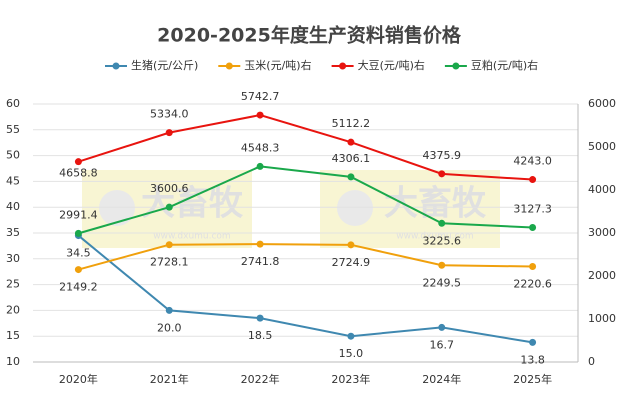 The image size is (619, 402). I want to click on y-tick-label: 20, so click(13, 309).